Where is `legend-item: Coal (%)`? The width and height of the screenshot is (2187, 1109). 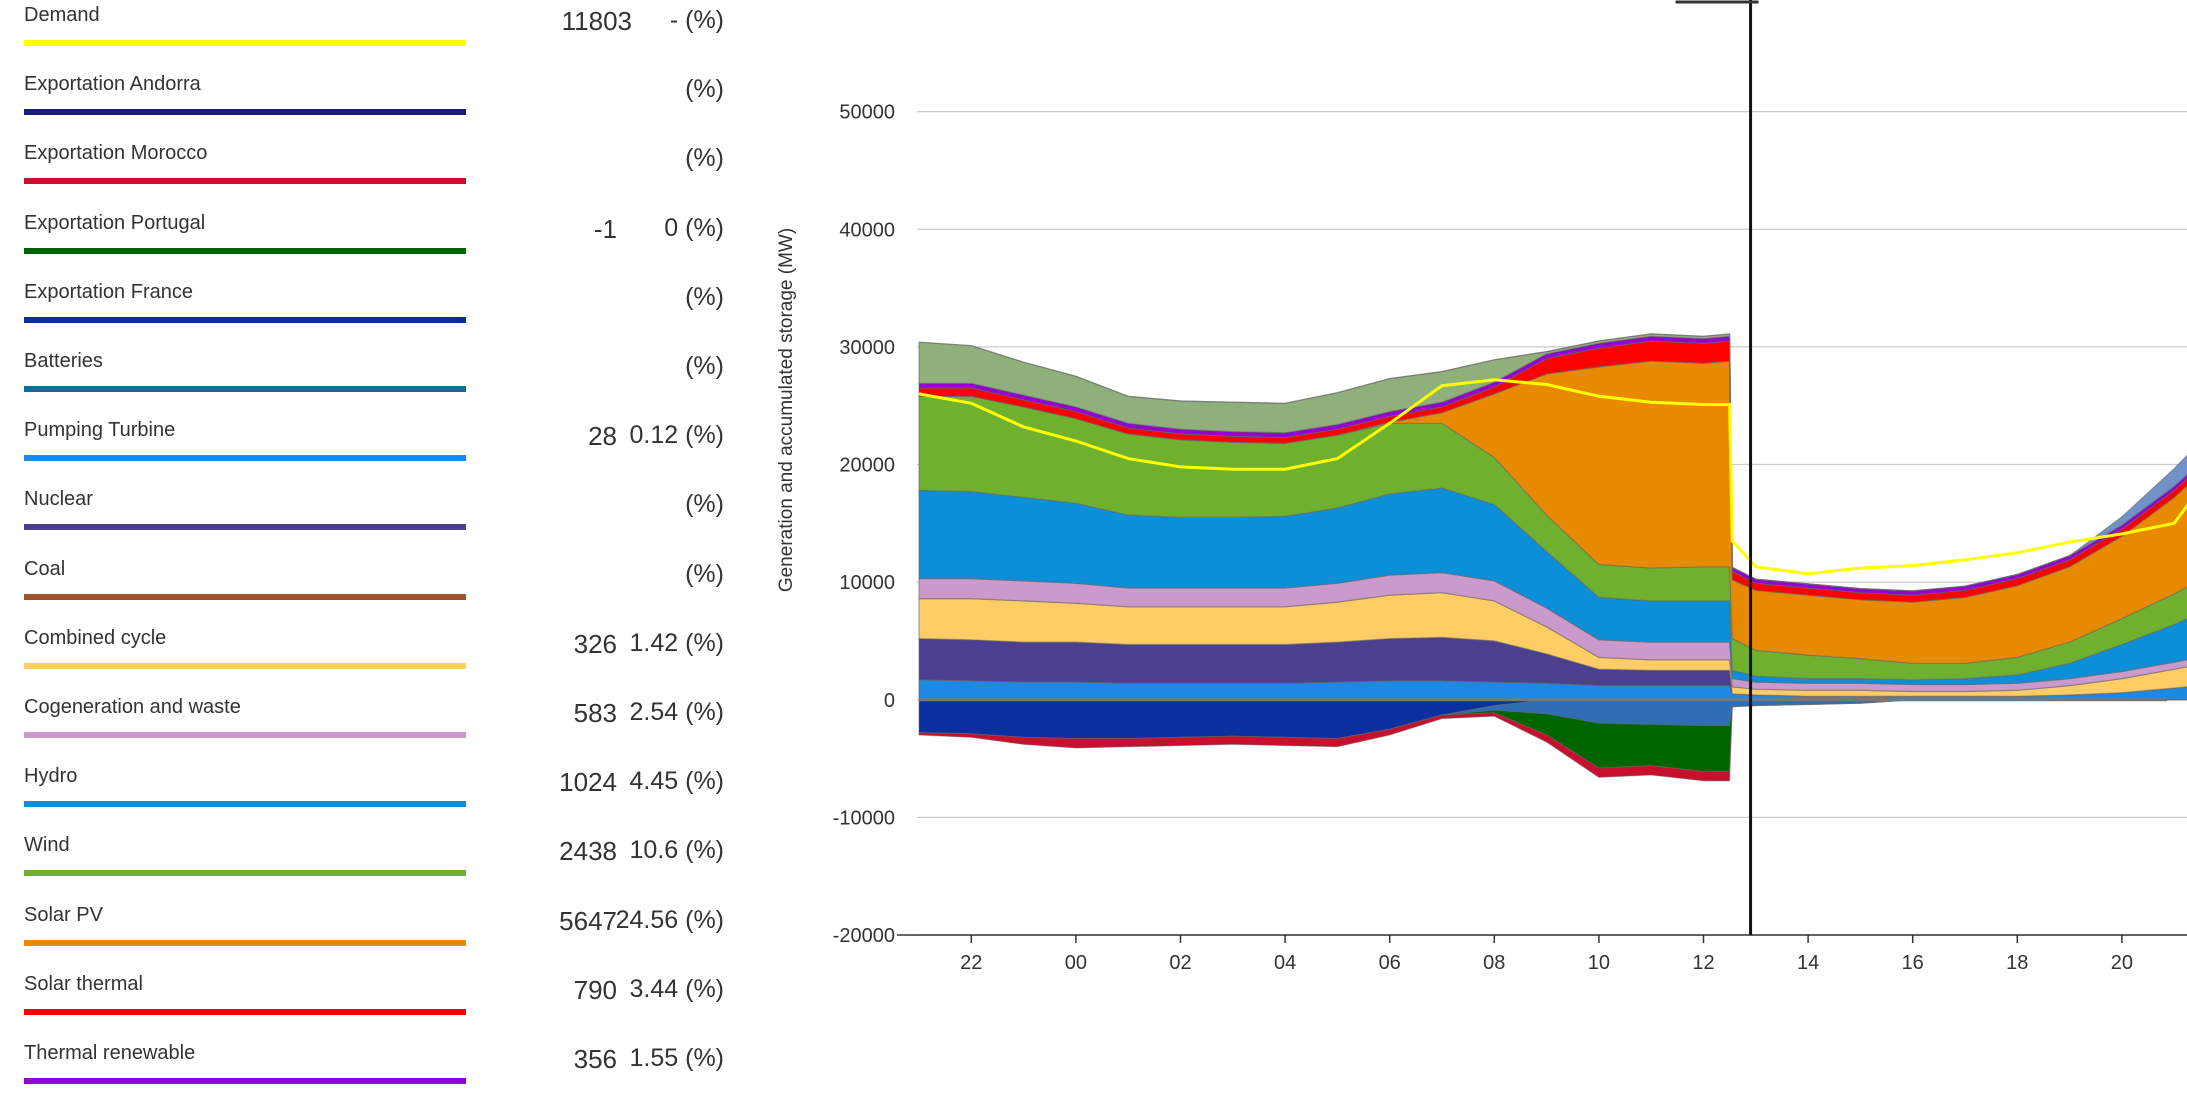 legend-item: Coal (%) is located at coordinates (374, 590).